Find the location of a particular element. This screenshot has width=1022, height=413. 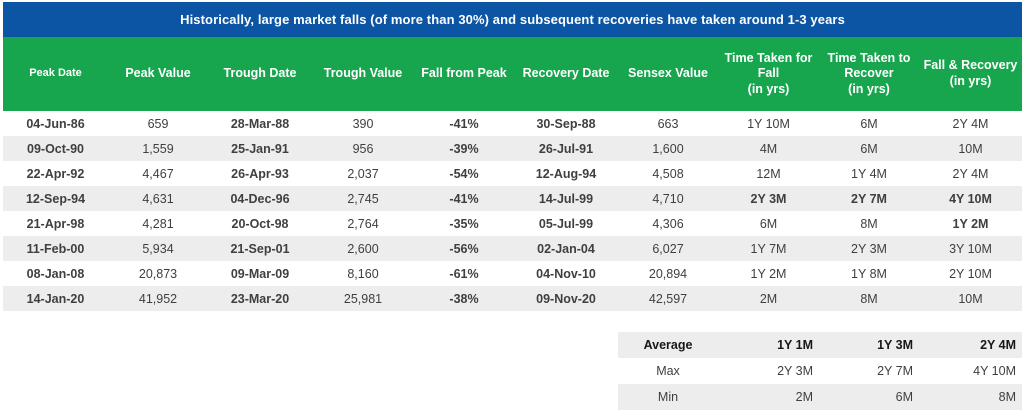

trough-value-cell: 25,981 is located at coordinates (363, 298).